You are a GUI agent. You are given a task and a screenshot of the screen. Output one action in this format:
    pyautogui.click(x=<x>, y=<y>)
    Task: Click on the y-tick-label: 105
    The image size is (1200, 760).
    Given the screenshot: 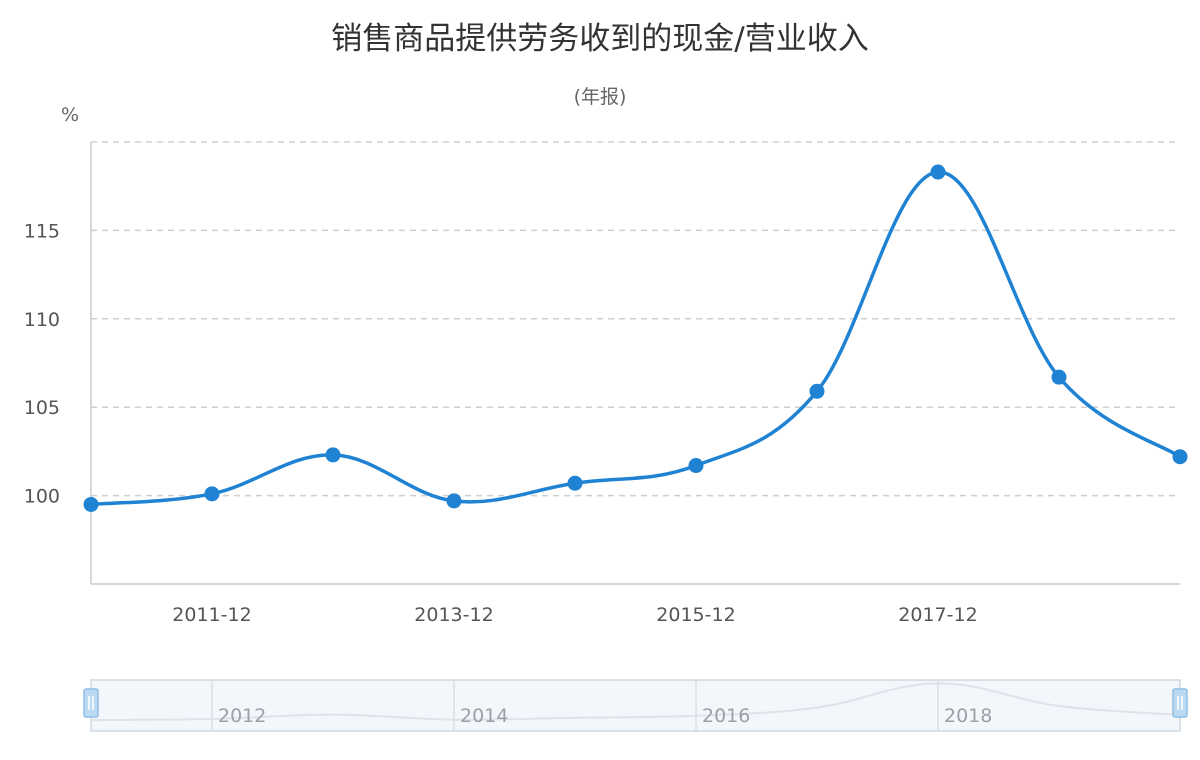 What is the action you would take?
    pyautogui.click(x=42, y=408)
    